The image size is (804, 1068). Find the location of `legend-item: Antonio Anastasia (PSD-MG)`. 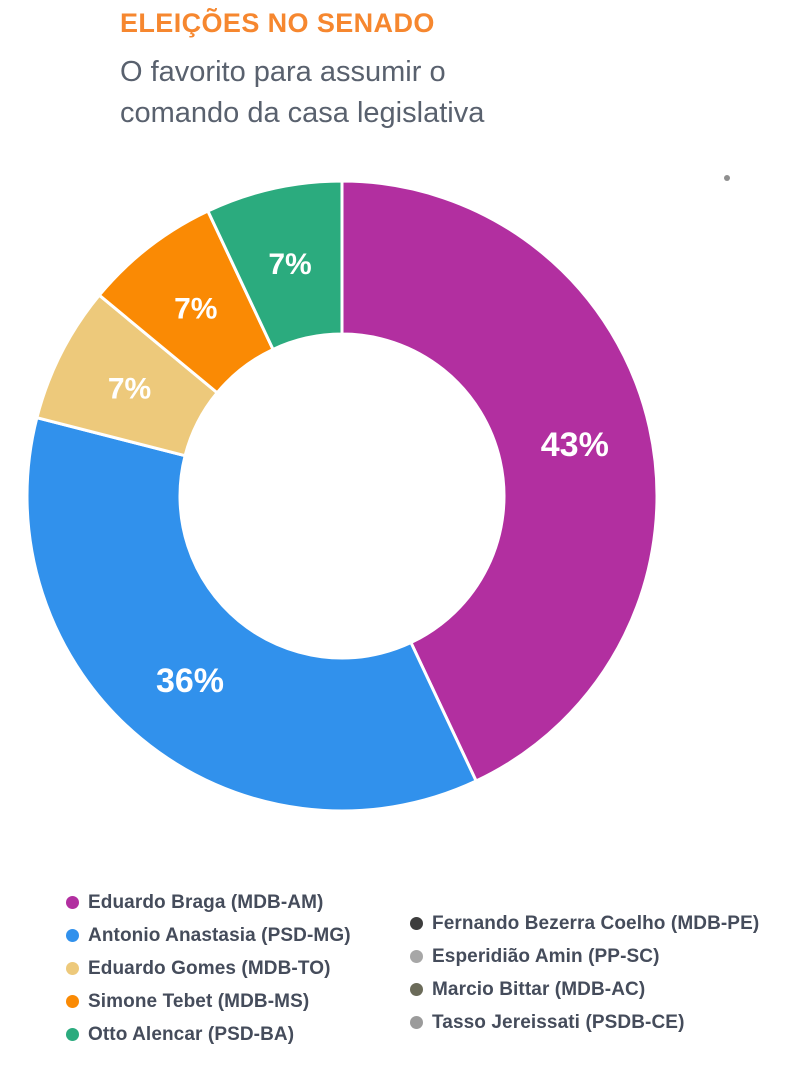

legend-item: Antonio Anastasia (PSD-MG) is located at coordinates (208, 935).